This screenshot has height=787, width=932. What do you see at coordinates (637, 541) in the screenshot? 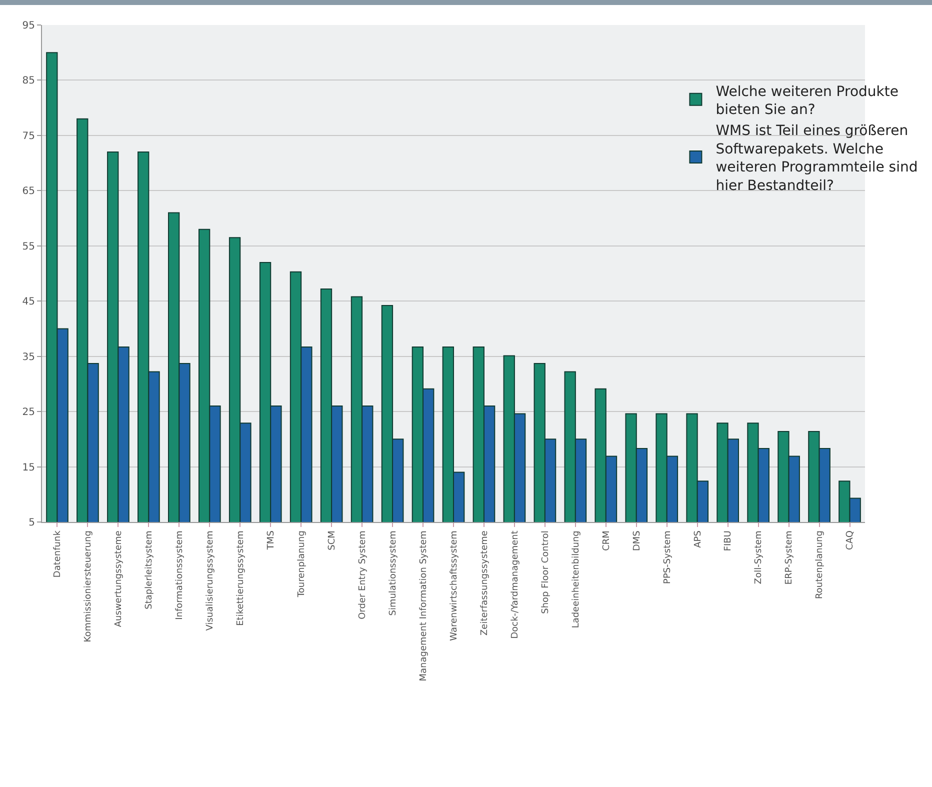
I see `x-tick-label: DMS` at bounding box center [637, 541].